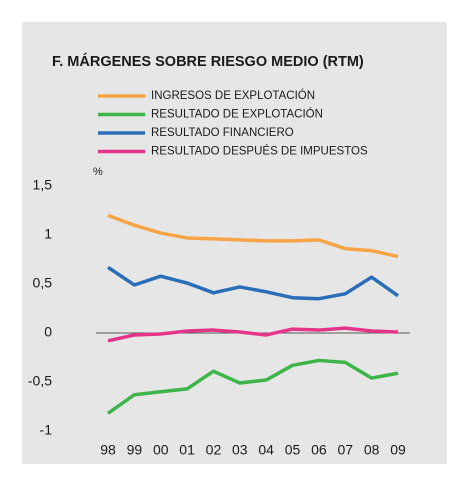  What do you see at coordinates (208, 61) in the screenshot?
I see `chart-title: F. MÁRGENES SOBRE RIESGO MEDIO (RTM)` at bounding box center [208, 61].